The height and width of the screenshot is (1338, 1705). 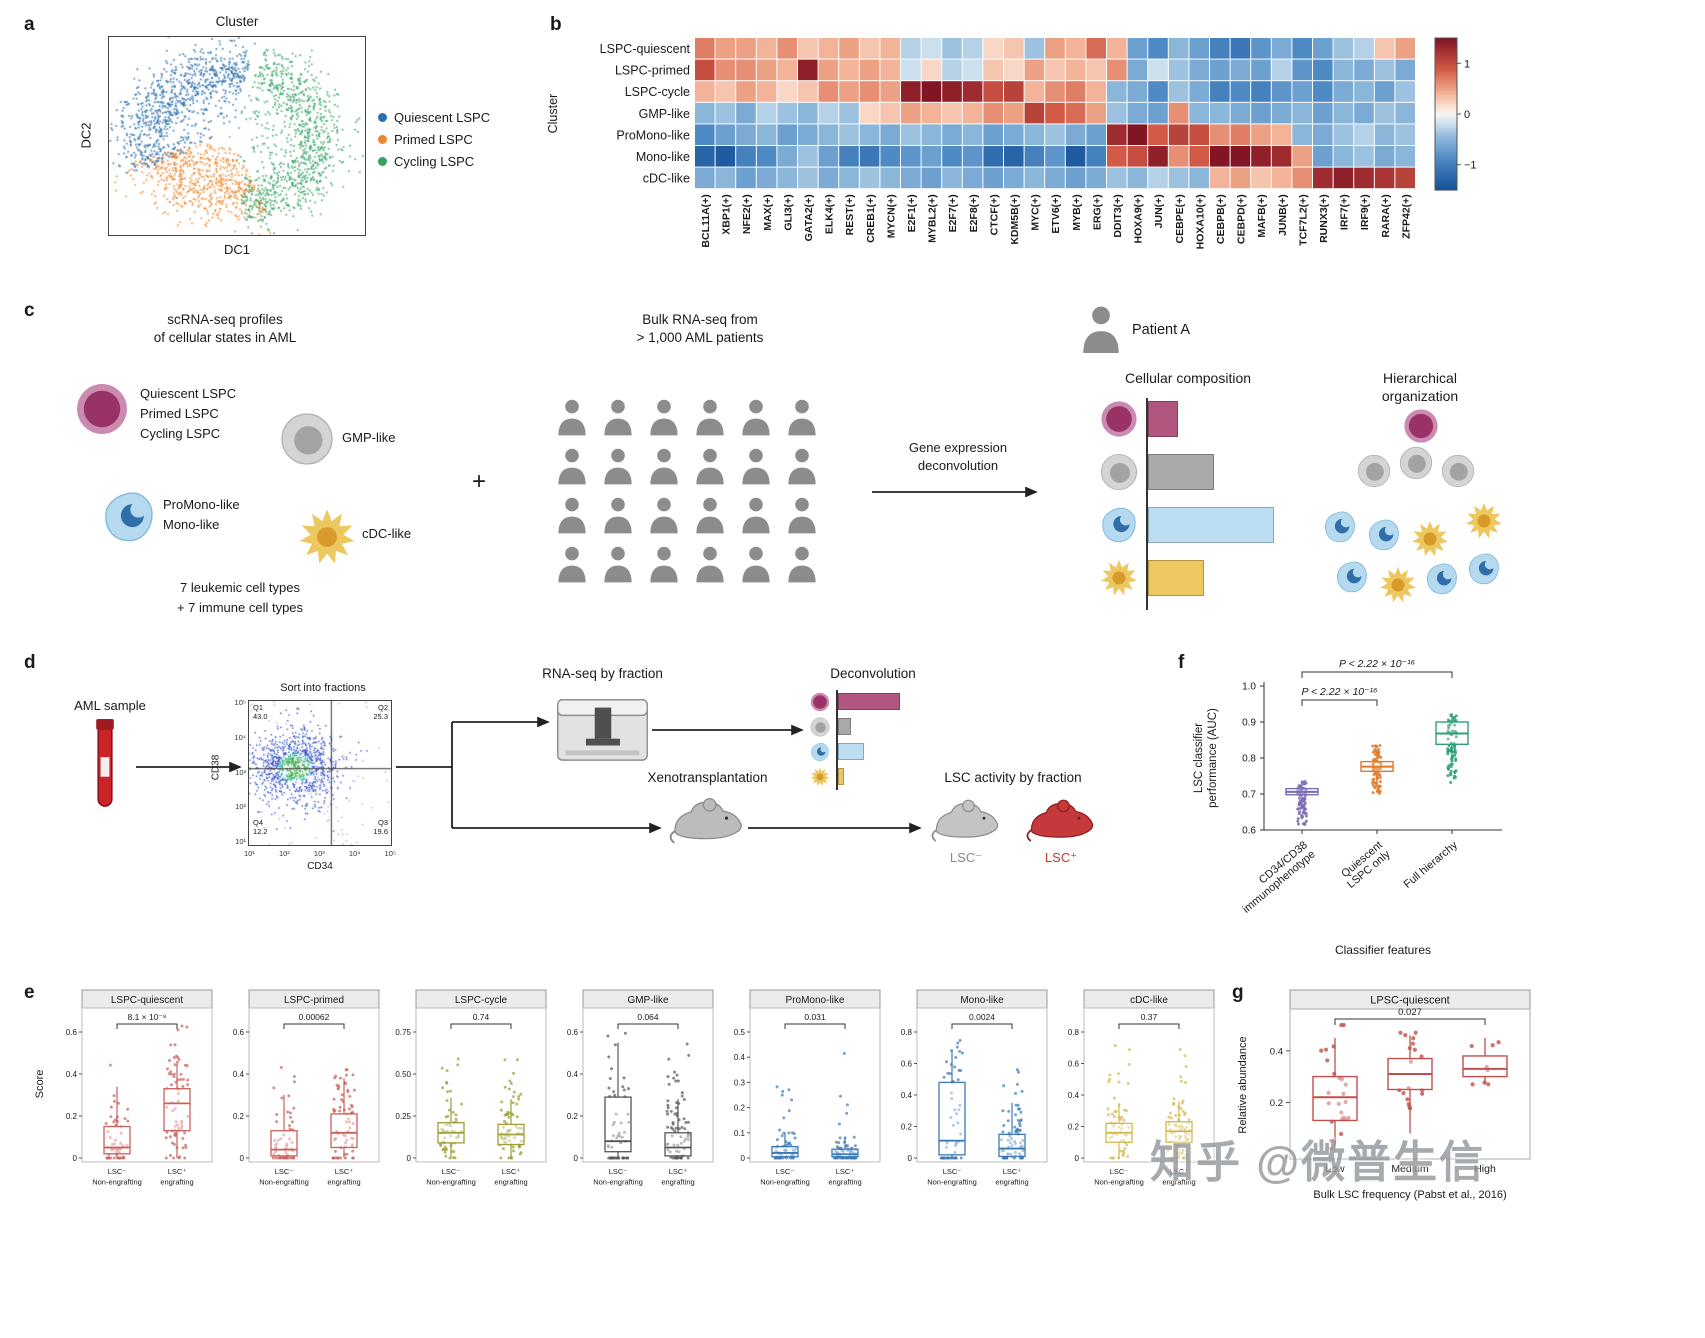 What do you see at coordinates (1249, 687) in the screenshot?
I see `svg-text: 1.0` at bounding box center [1249, 687].